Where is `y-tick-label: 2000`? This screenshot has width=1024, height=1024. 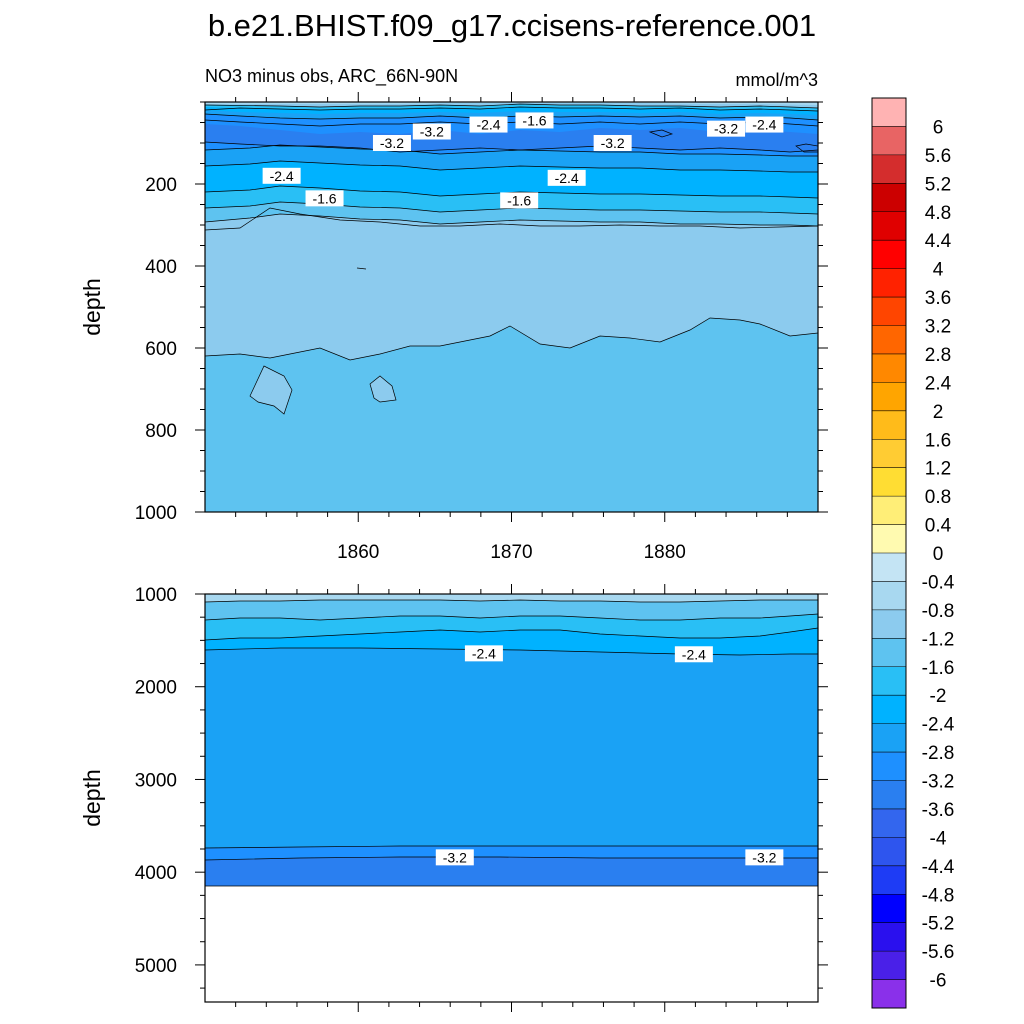 y-tick-label: 2000 is located at coordinates (156, 688).